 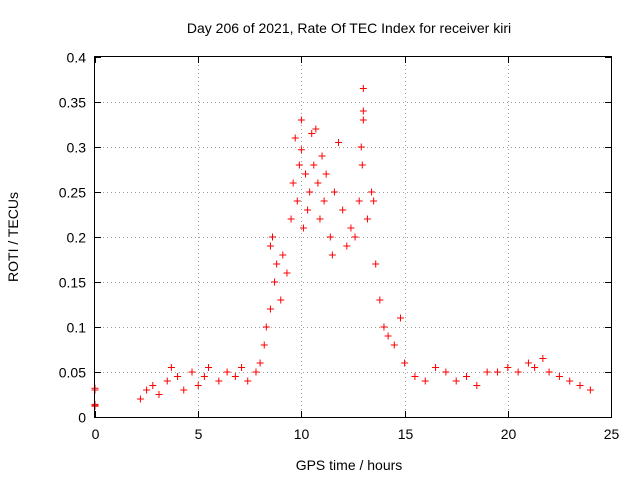 I want to click on y-tick-label: 0.15, so click(x=72, y=283).